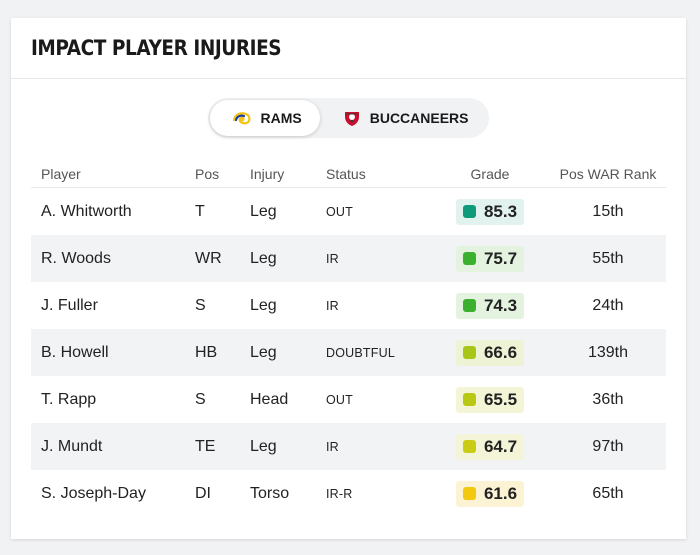 The image size is (700, 555). I want to click on player-war-rank: 55th, so click(608, 258).